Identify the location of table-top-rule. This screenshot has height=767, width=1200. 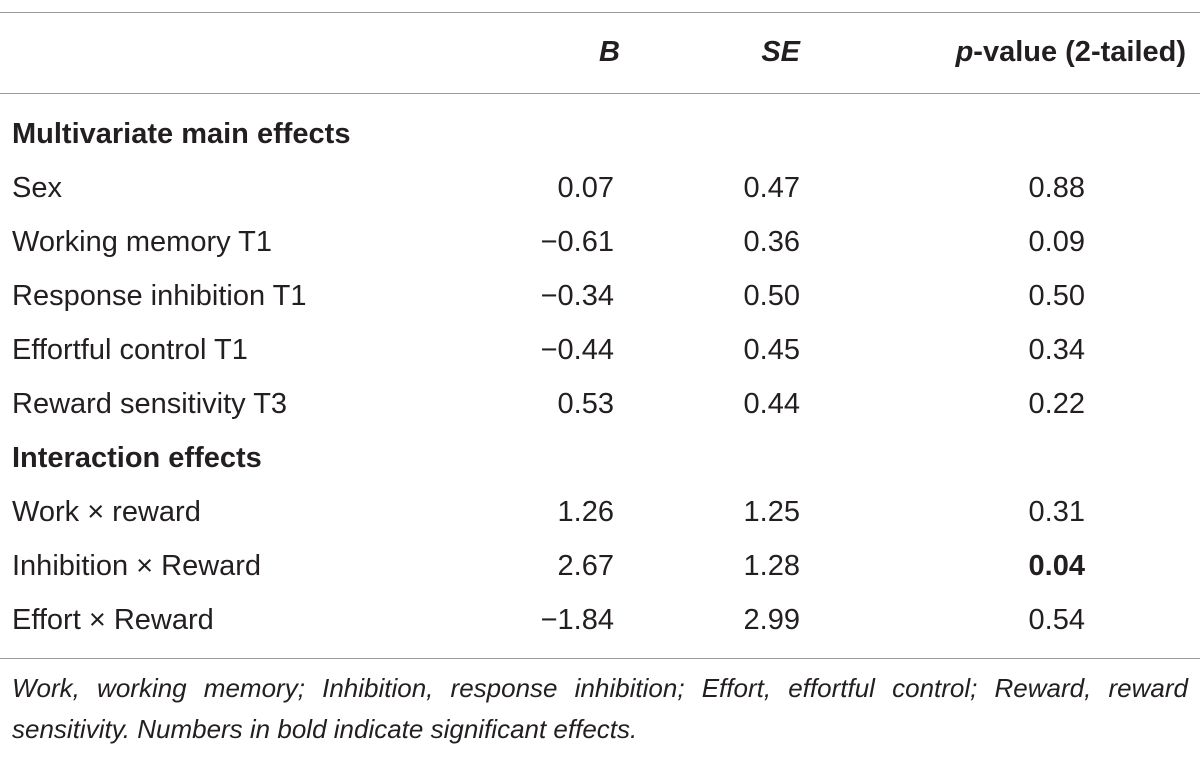
(600, 12).